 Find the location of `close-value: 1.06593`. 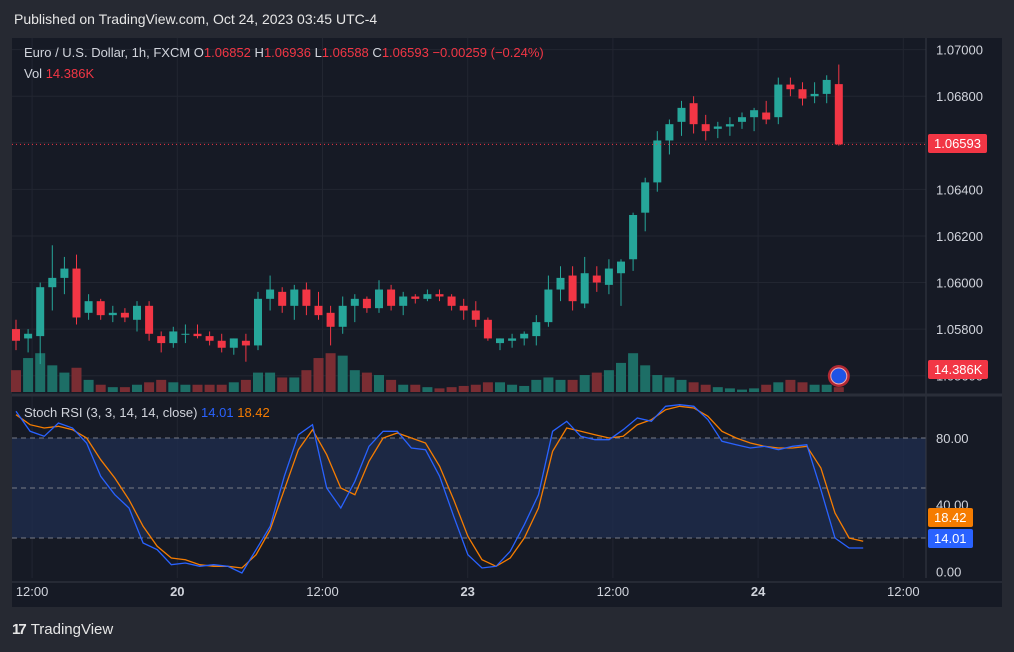

close-value: 1.06593 is located at coordinates (405, 52).